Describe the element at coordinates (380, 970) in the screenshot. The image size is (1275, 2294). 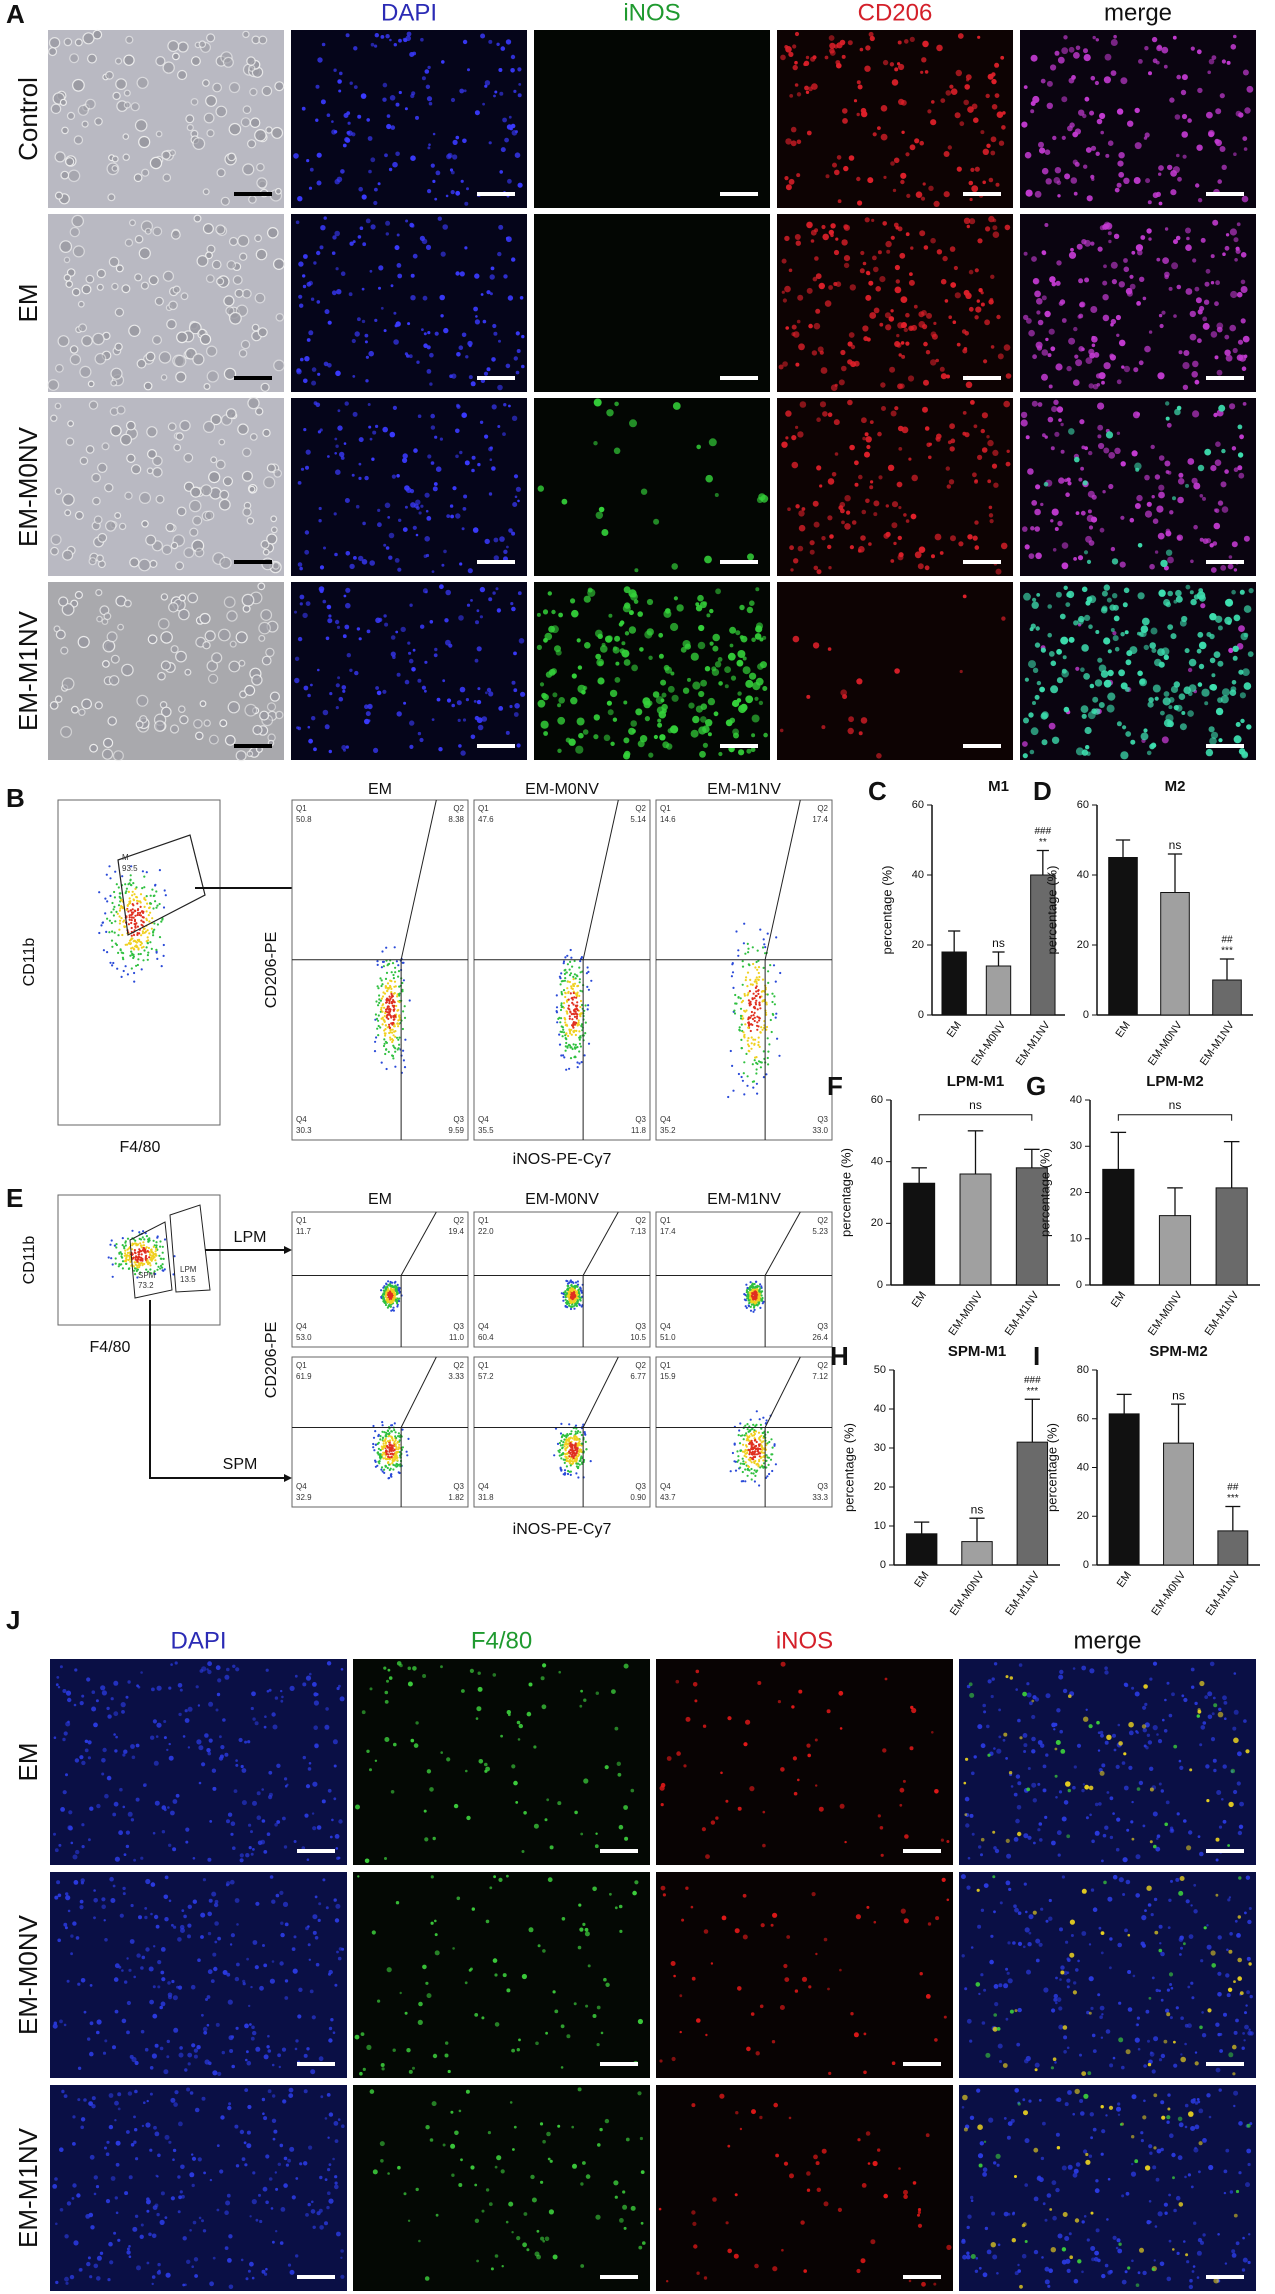
I see `flow-plot-frame` at that location.